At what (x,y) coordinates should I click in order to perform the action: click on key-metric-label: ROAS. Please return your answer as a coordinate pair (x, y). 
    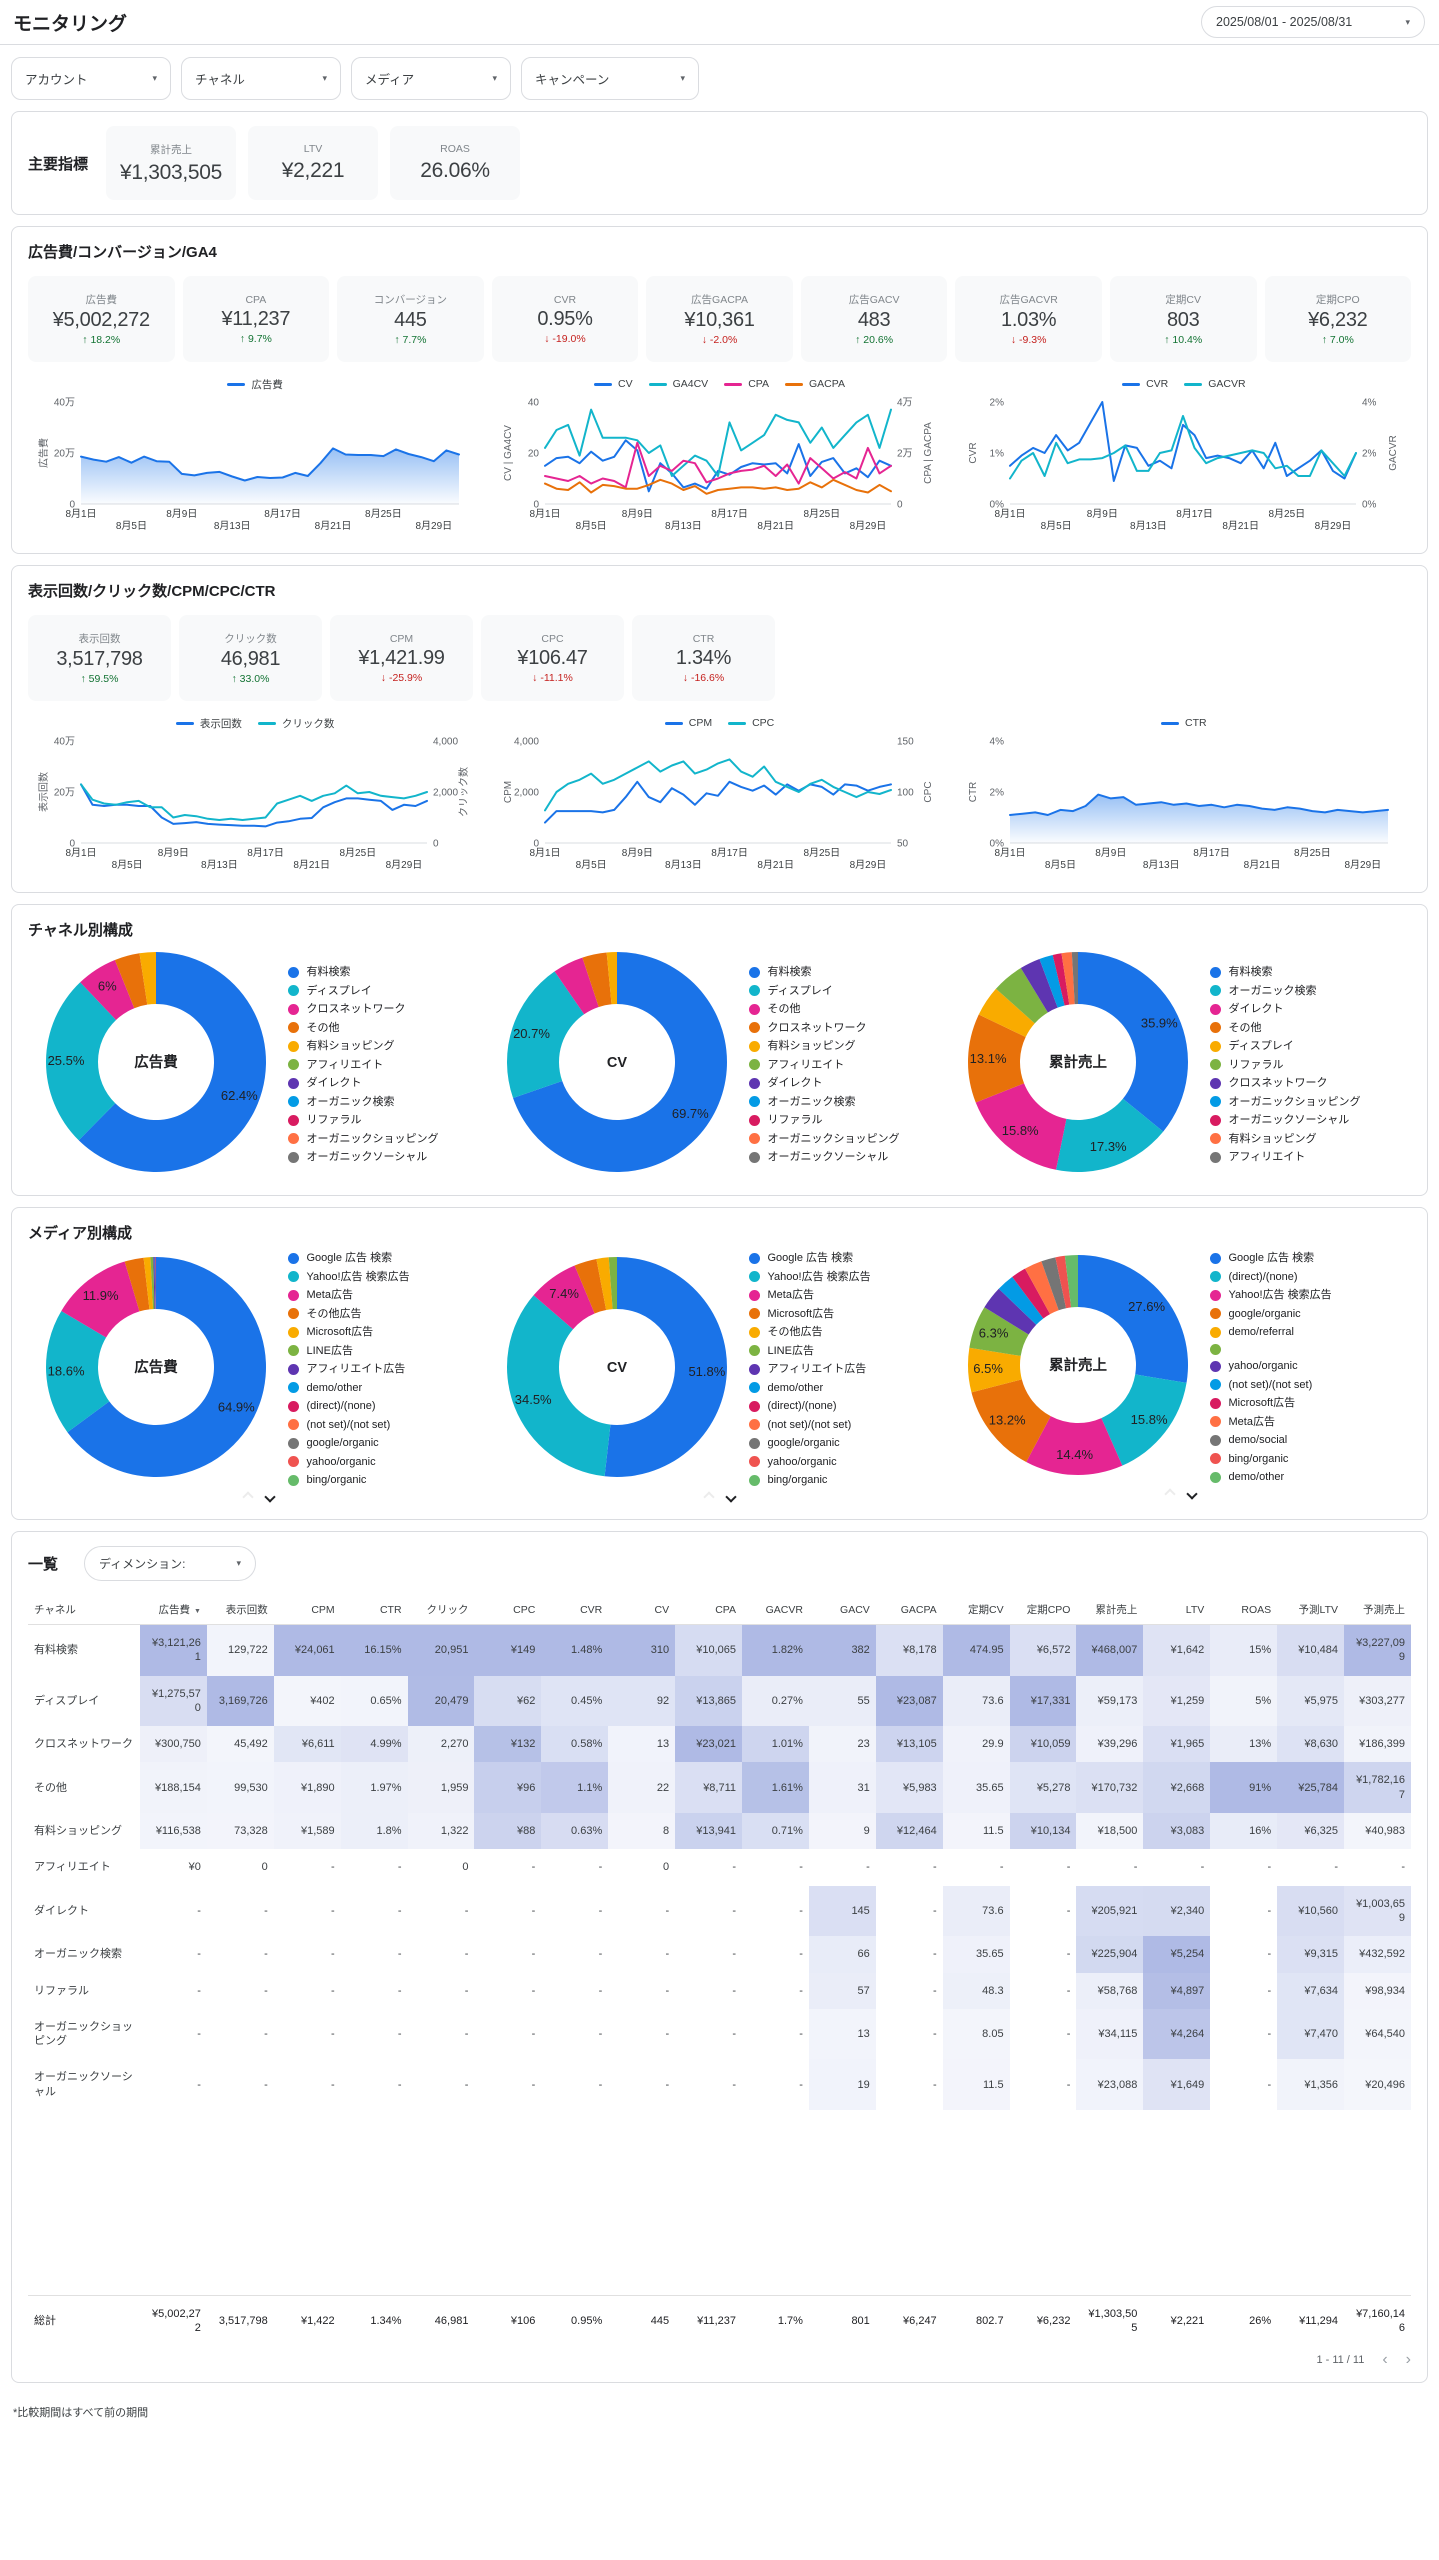
    Looking at the image, I should click on (455, 149).